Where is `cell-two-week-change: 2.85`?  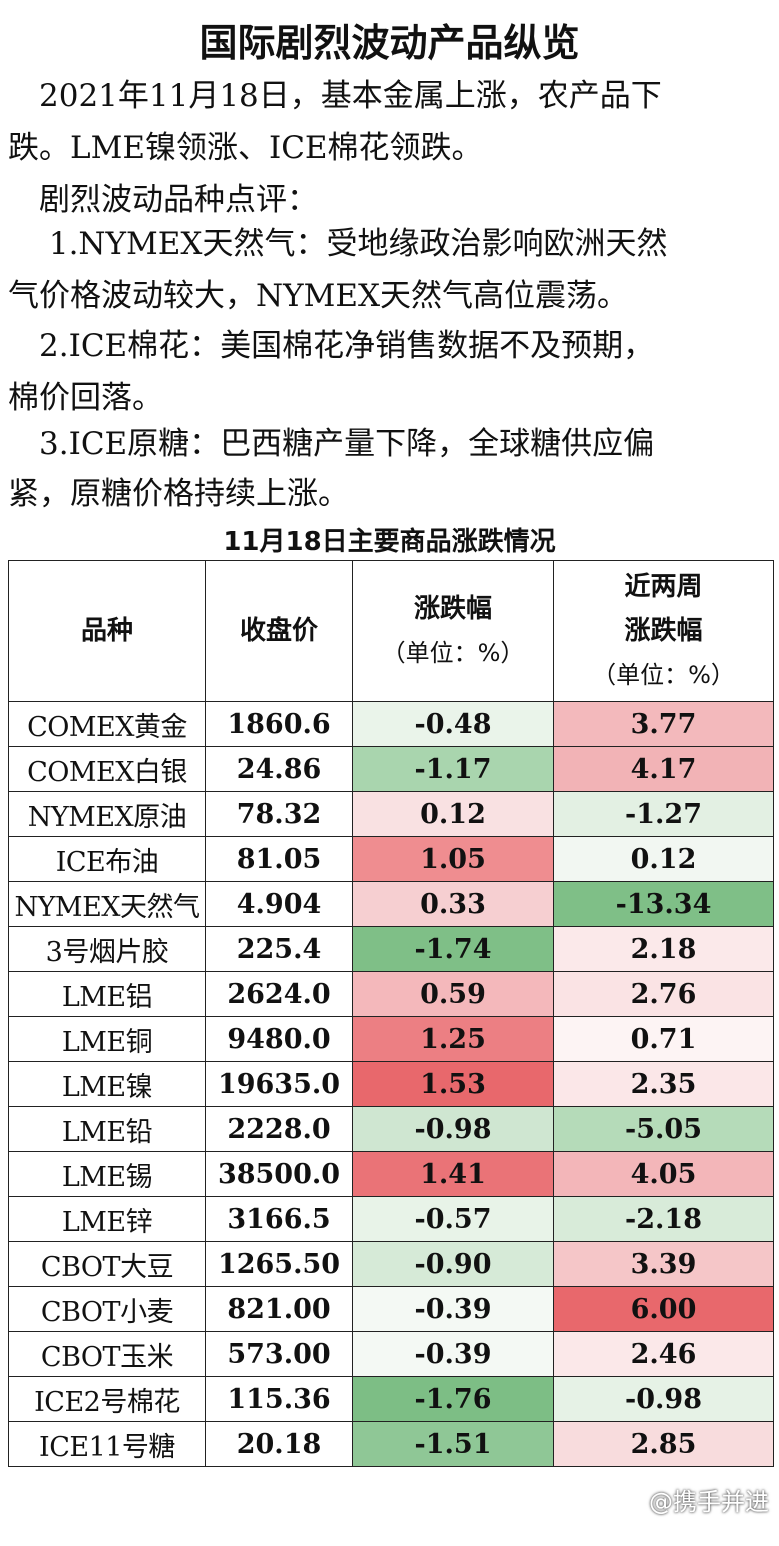 cell-two-week-change: 2.85 is located at coordinates (663, 1444).